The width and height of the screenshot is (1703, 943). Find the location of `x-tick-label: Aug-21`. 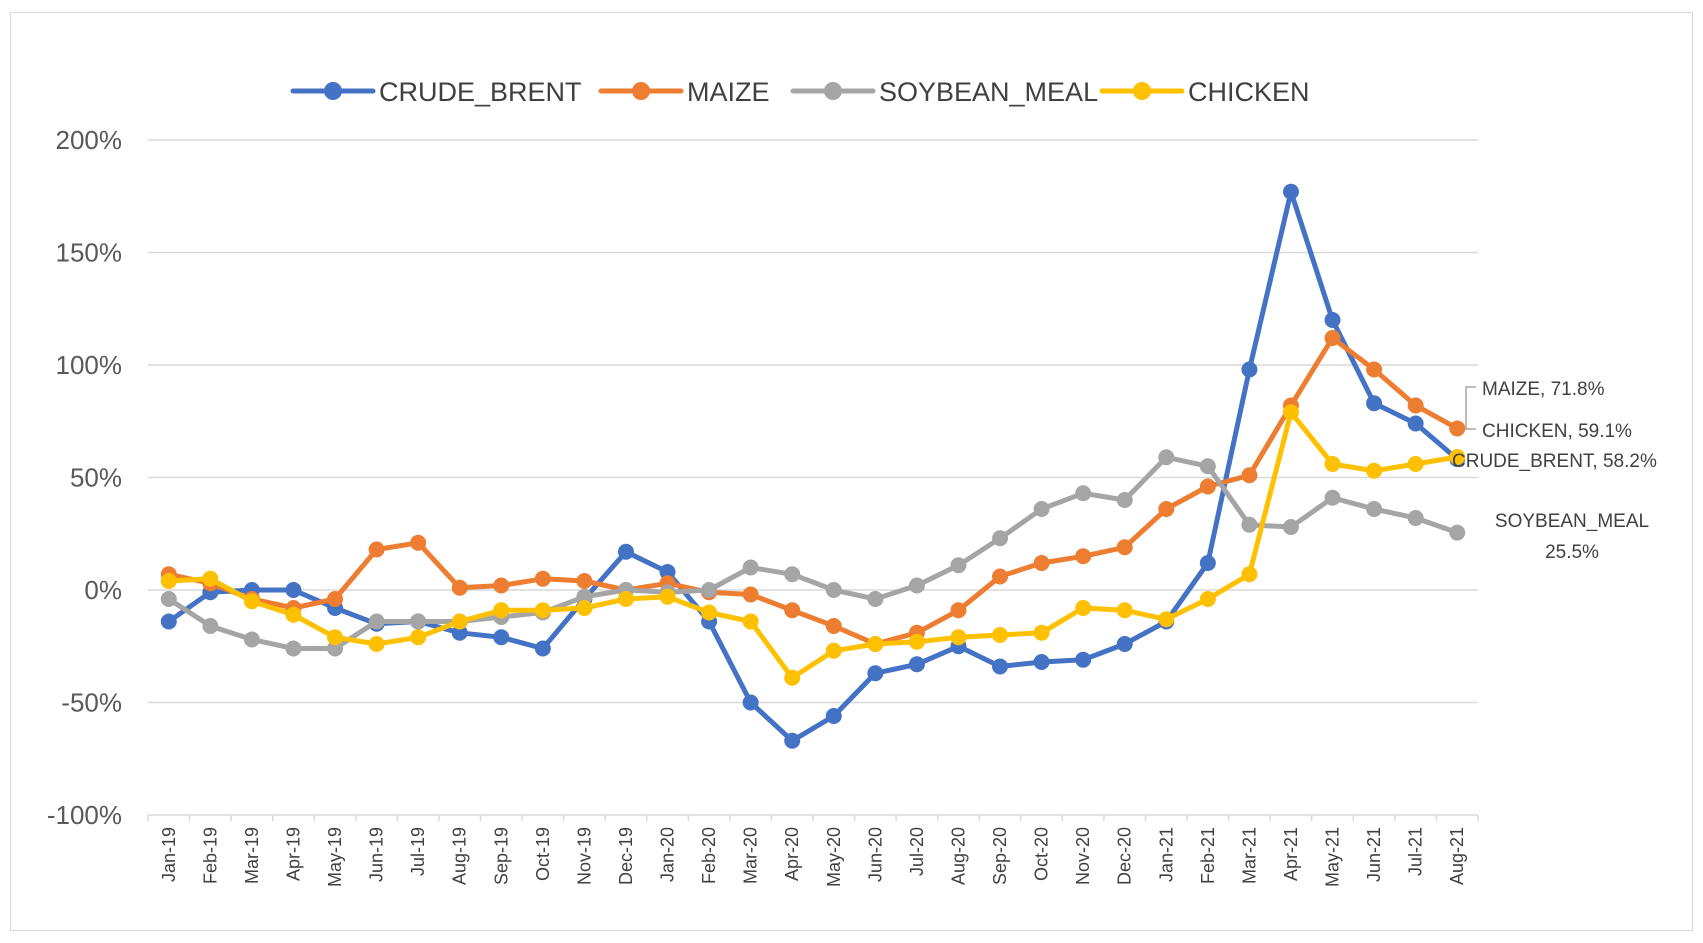

x-tick-label: Aug-21 is located at coordinates (1457, 856).